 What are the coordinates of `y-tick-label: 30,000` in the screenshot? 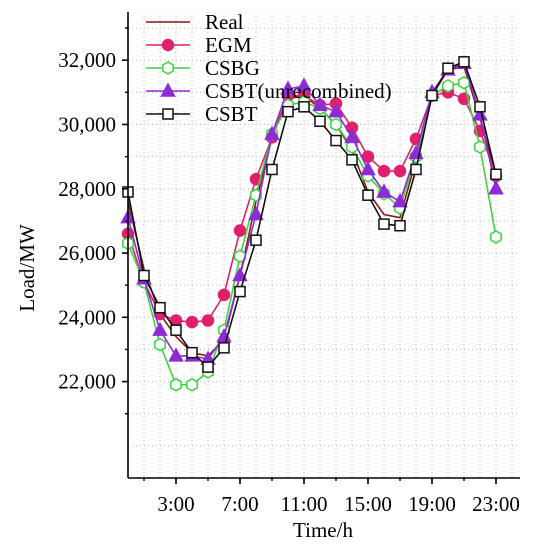 It's located at (87, 124).